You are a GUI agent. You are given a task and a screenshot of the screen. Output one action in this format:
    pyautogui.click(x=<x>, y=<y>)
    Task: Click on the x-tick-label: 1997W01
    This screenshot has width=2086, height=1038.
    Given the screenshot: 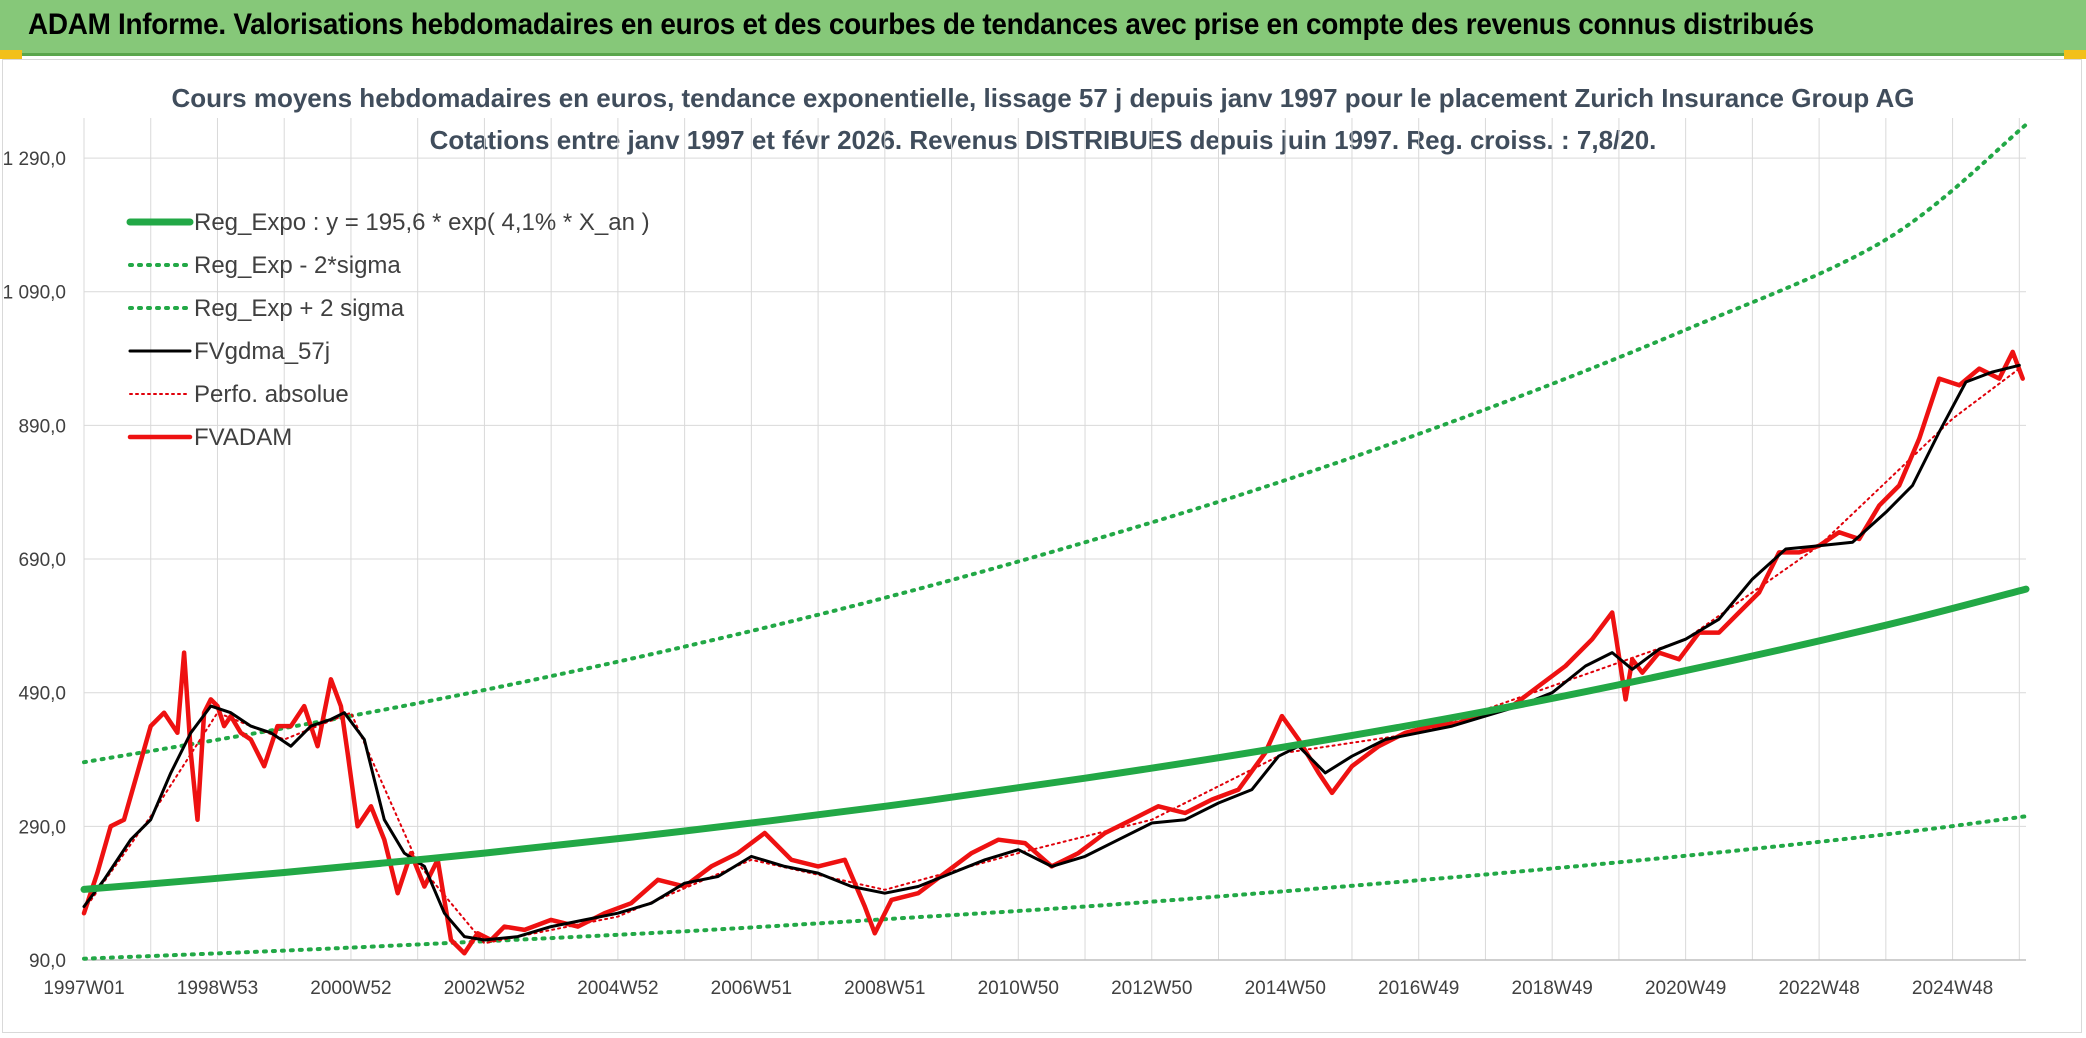 What is the action you would take?
    pyautogui.click(x=83, y=988)
    